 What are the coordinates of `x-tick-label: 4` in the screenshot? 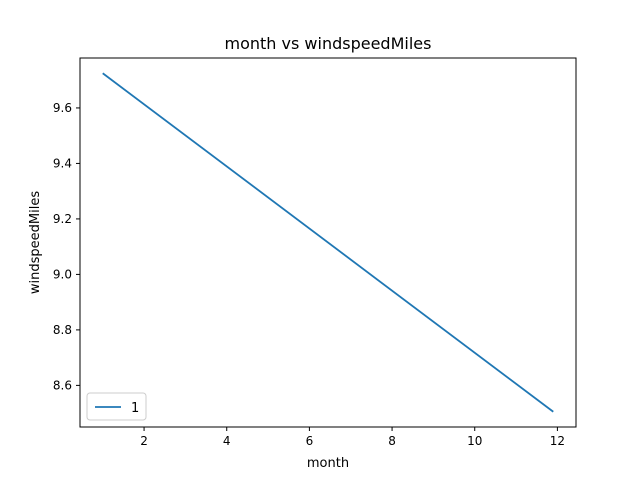 It's located at (227, 441).